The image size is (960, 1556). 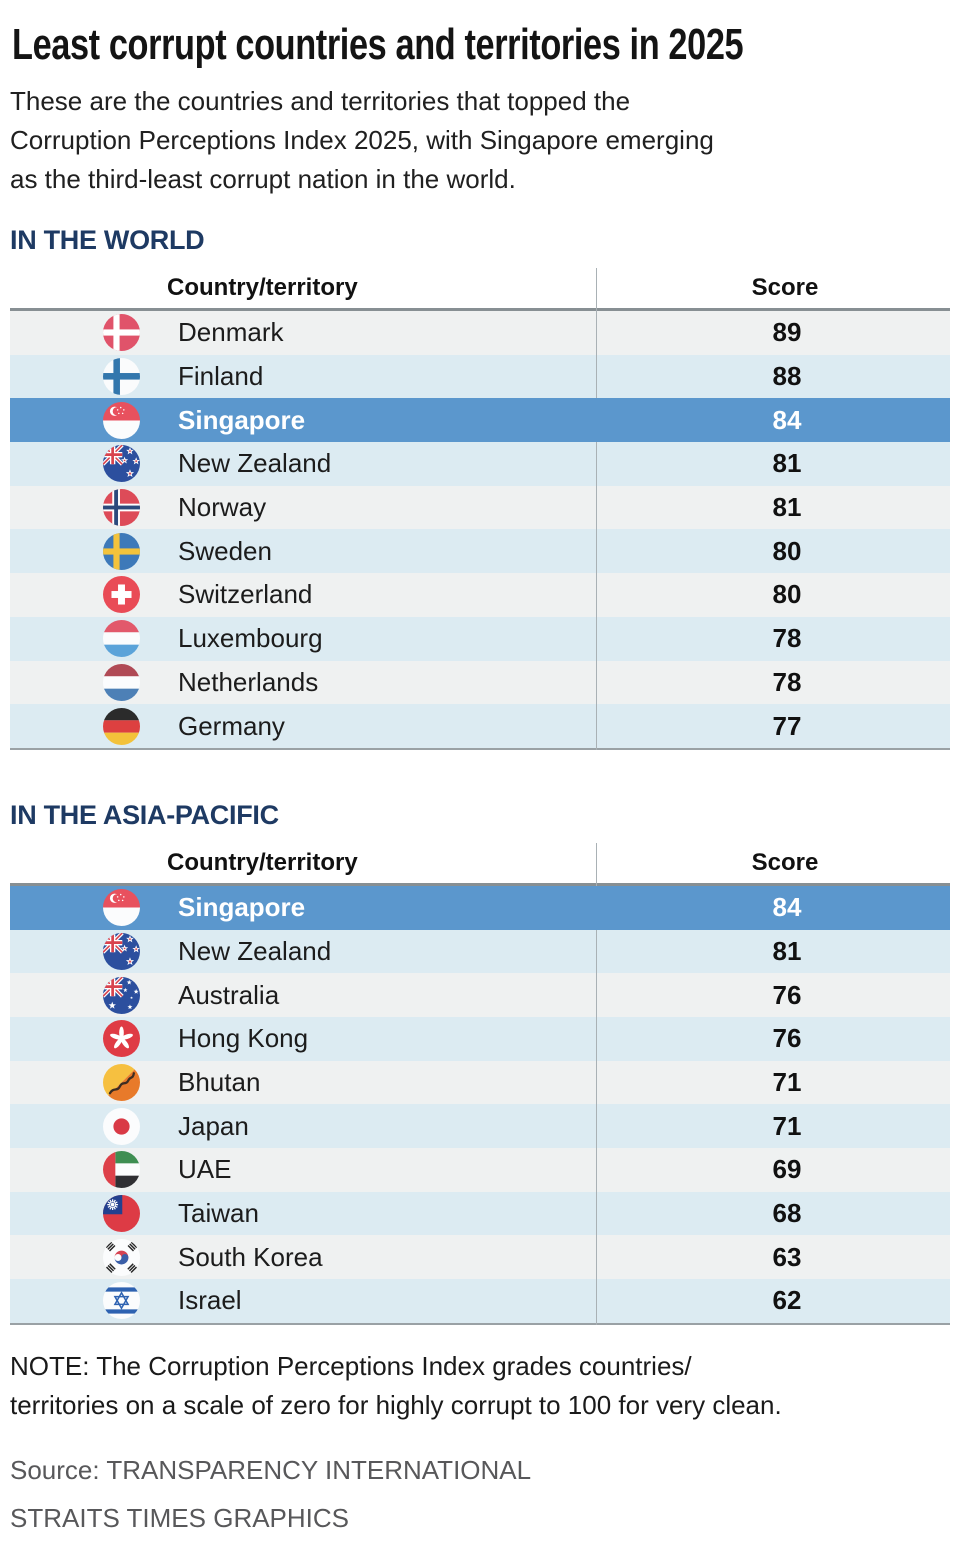 What do you see at coordinates (480, 1038) in the screenshot?
I see `table-row-hongkong: Hong Kong 76` at bounding box center [480, 1038].